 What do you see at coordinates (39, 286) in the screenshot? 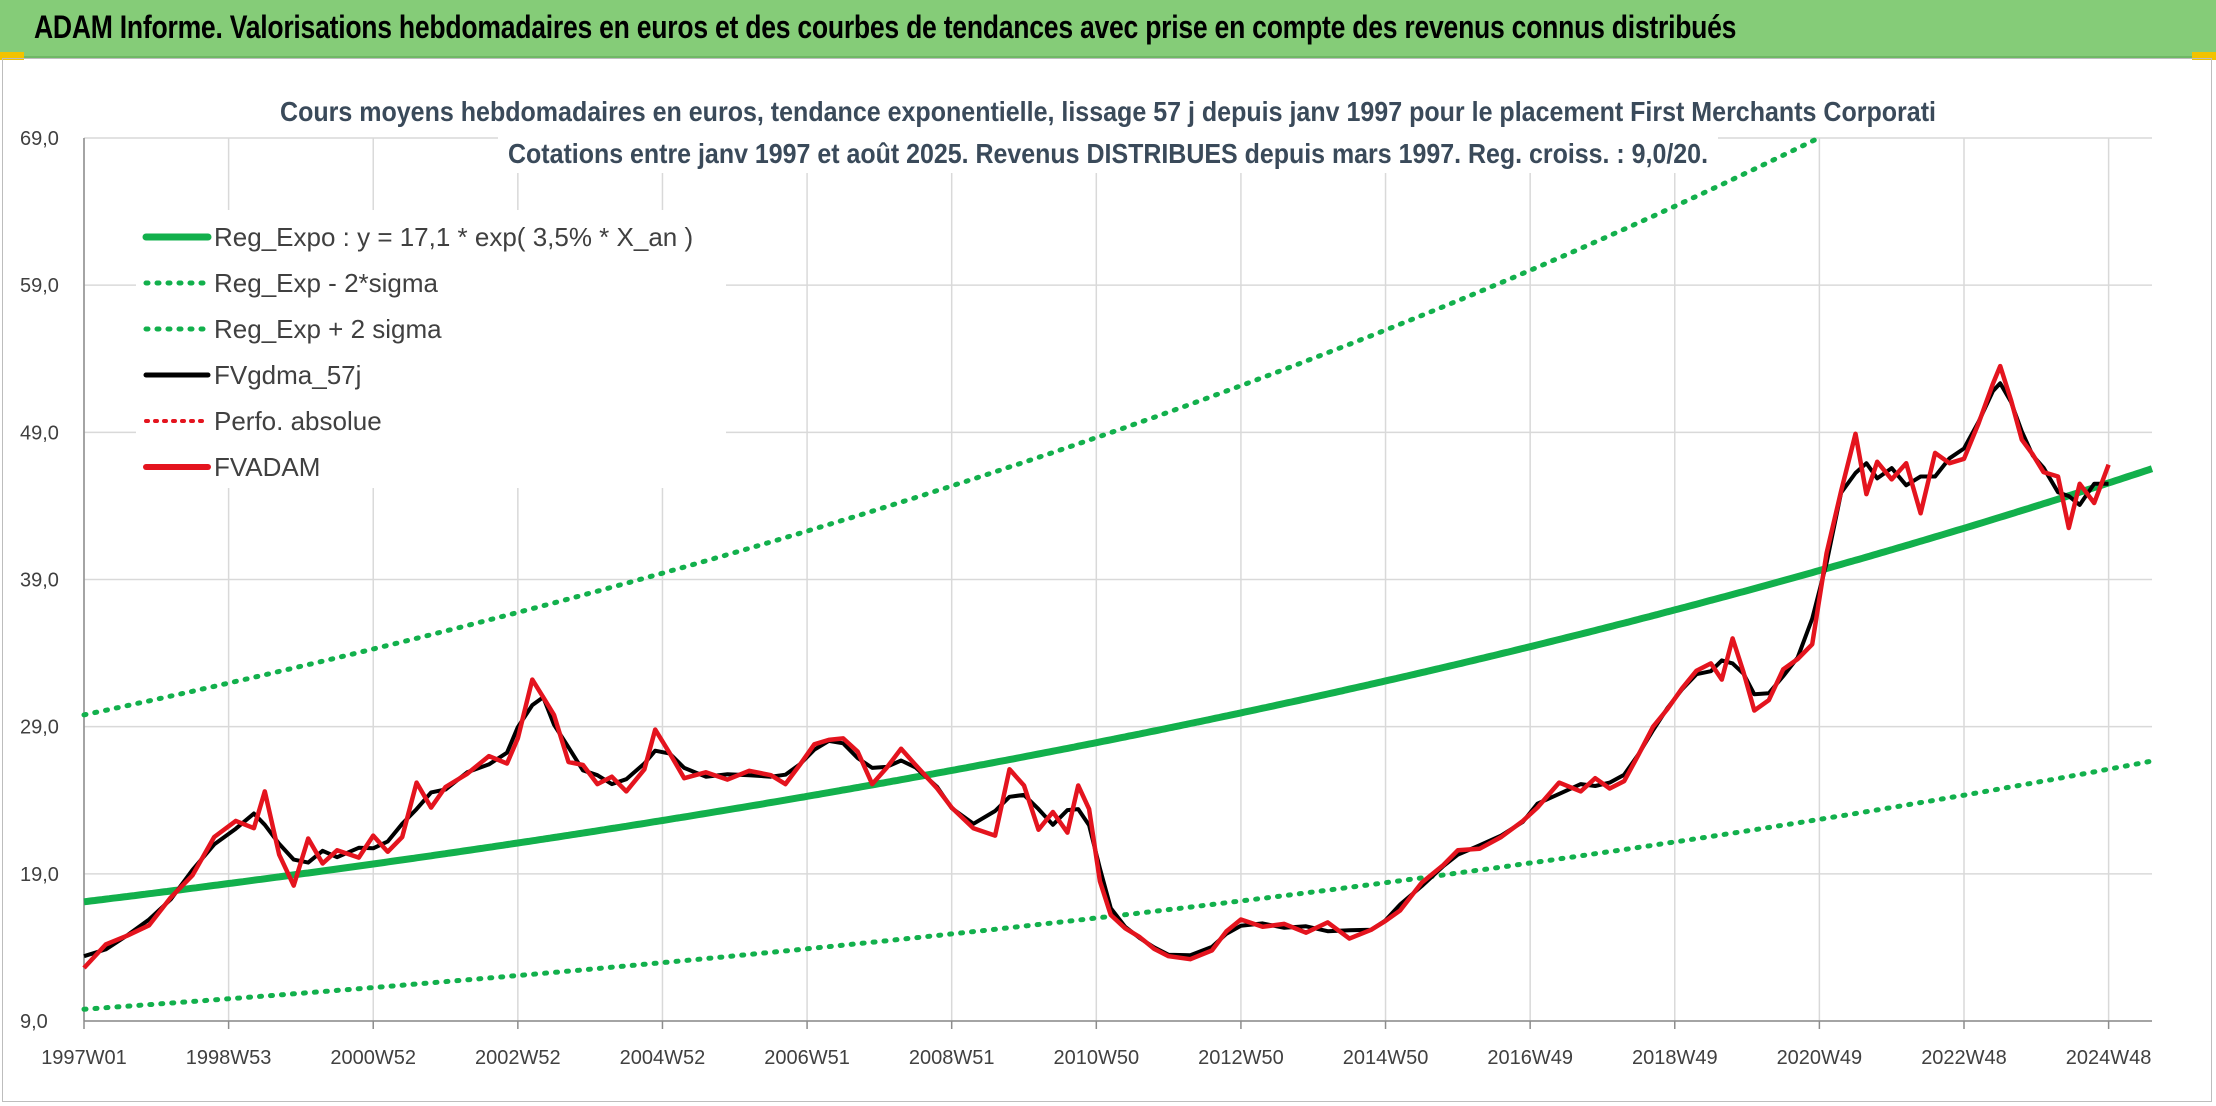
I see `y-tick-label: 59,0` at bounding box center [39, 286].